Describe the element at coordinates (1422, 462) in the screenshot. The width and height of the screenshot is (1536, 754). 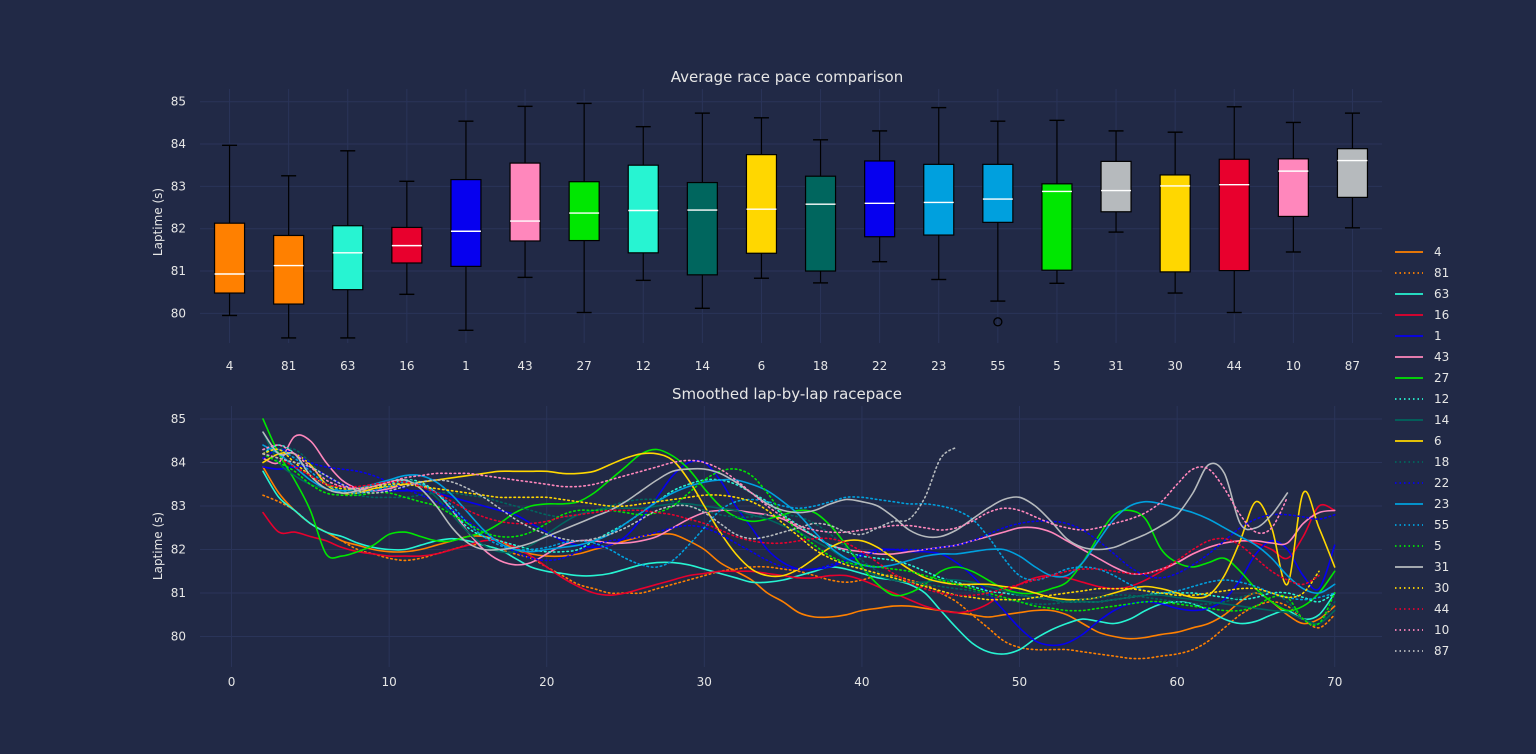
I see `legend-item-18: 18` at that location.